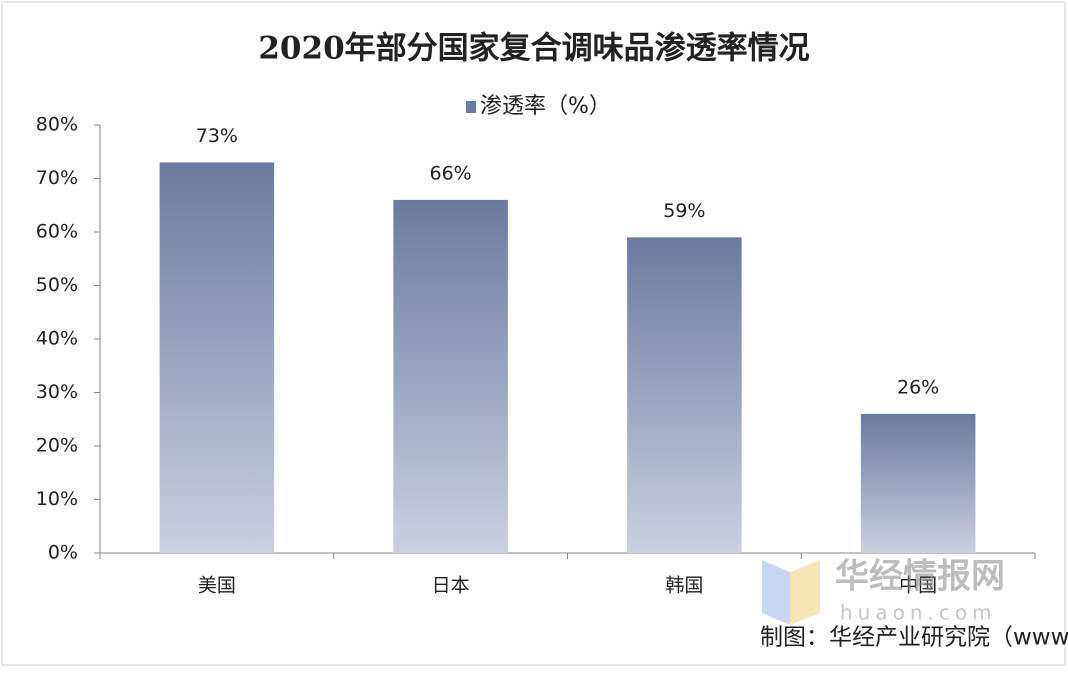 Image resolution: width=1068 pixels, height=674 pixels. I want to click on data-label: 66%, so click(451, 173).